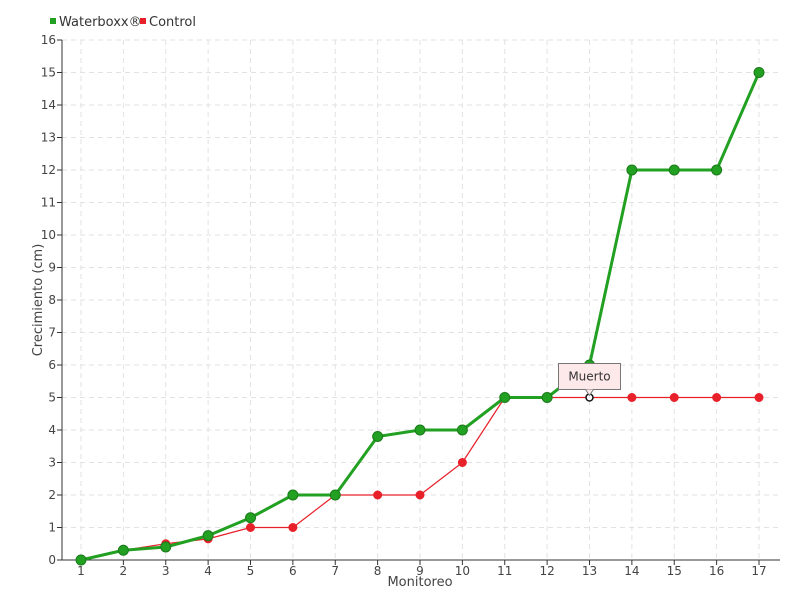  What do you see at coordinates (172, 22) in the screenshot?
I see `legend-label-control: Control` at bounding box center [172, 22].